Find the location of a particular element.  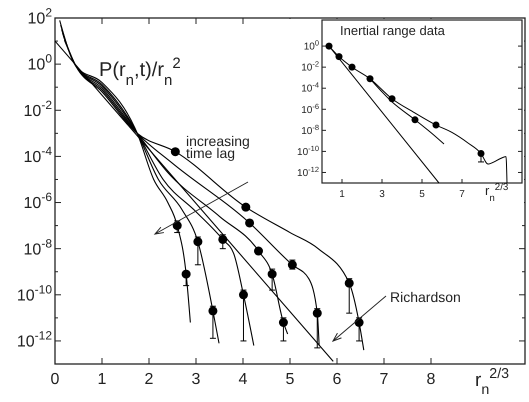

x-tick-label: 4 is located at coordinates (243, 379).